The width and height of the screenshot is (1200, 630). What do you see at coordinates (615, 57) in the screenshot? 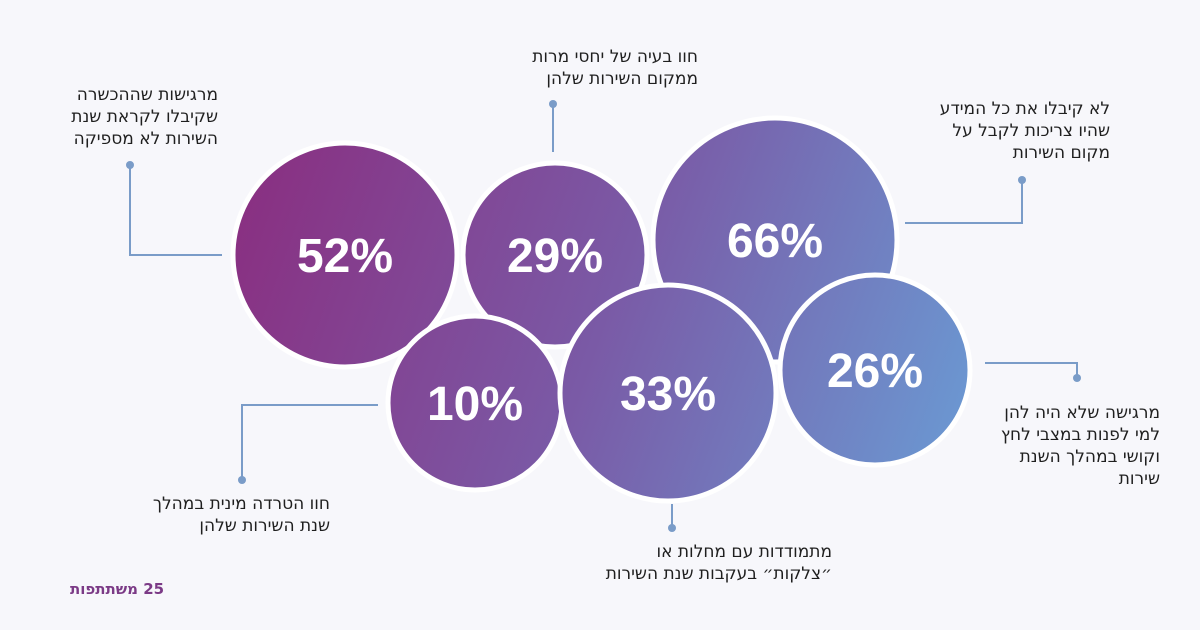
I see `bubble-label-line: חוו בעיה של יחסי מרות` at bounding box center [615, 57].